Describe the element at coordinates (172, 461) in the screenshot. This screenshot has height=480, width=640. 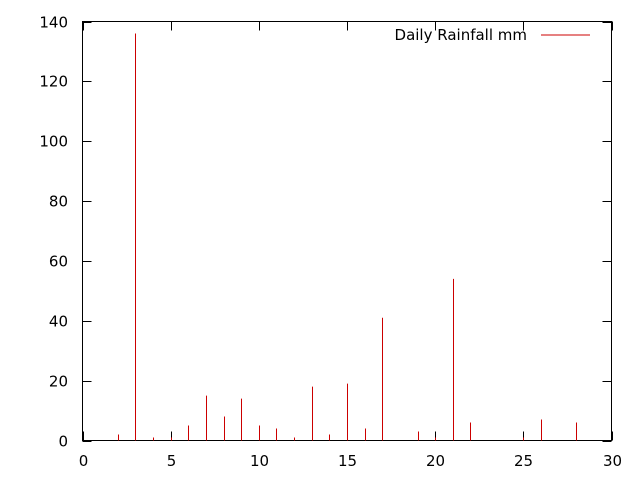
I see `x-tick-label: 5` at that location.